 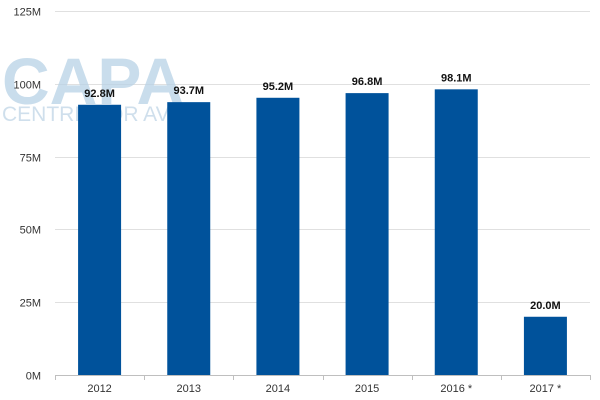 I want to click on data-label: 98.1M, so click(x=456, y=78).